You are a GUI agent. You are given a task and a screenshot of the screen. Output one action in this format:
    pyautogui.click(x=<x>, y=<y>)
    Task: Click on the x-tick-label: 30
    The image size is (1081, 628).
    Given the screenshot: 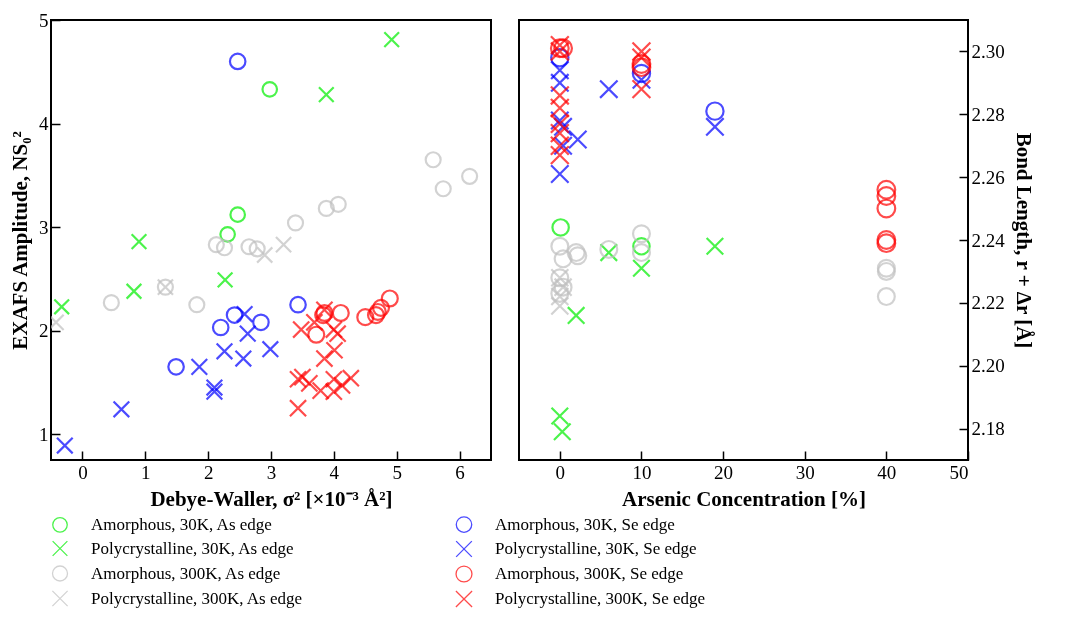 What is the action you would take?
    pyautogui.click(x=805, y=472)
    